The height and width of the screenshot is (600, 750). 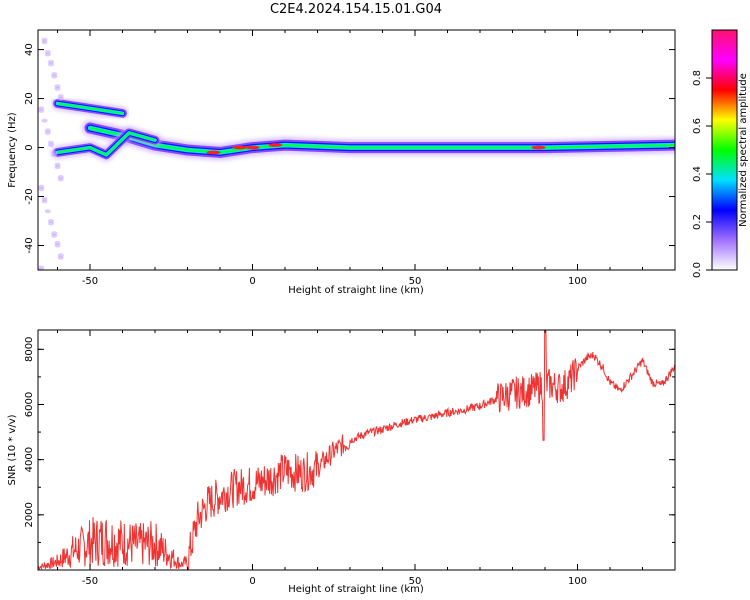 I want to click on colorbar-strip, so click(x=724, y=150).